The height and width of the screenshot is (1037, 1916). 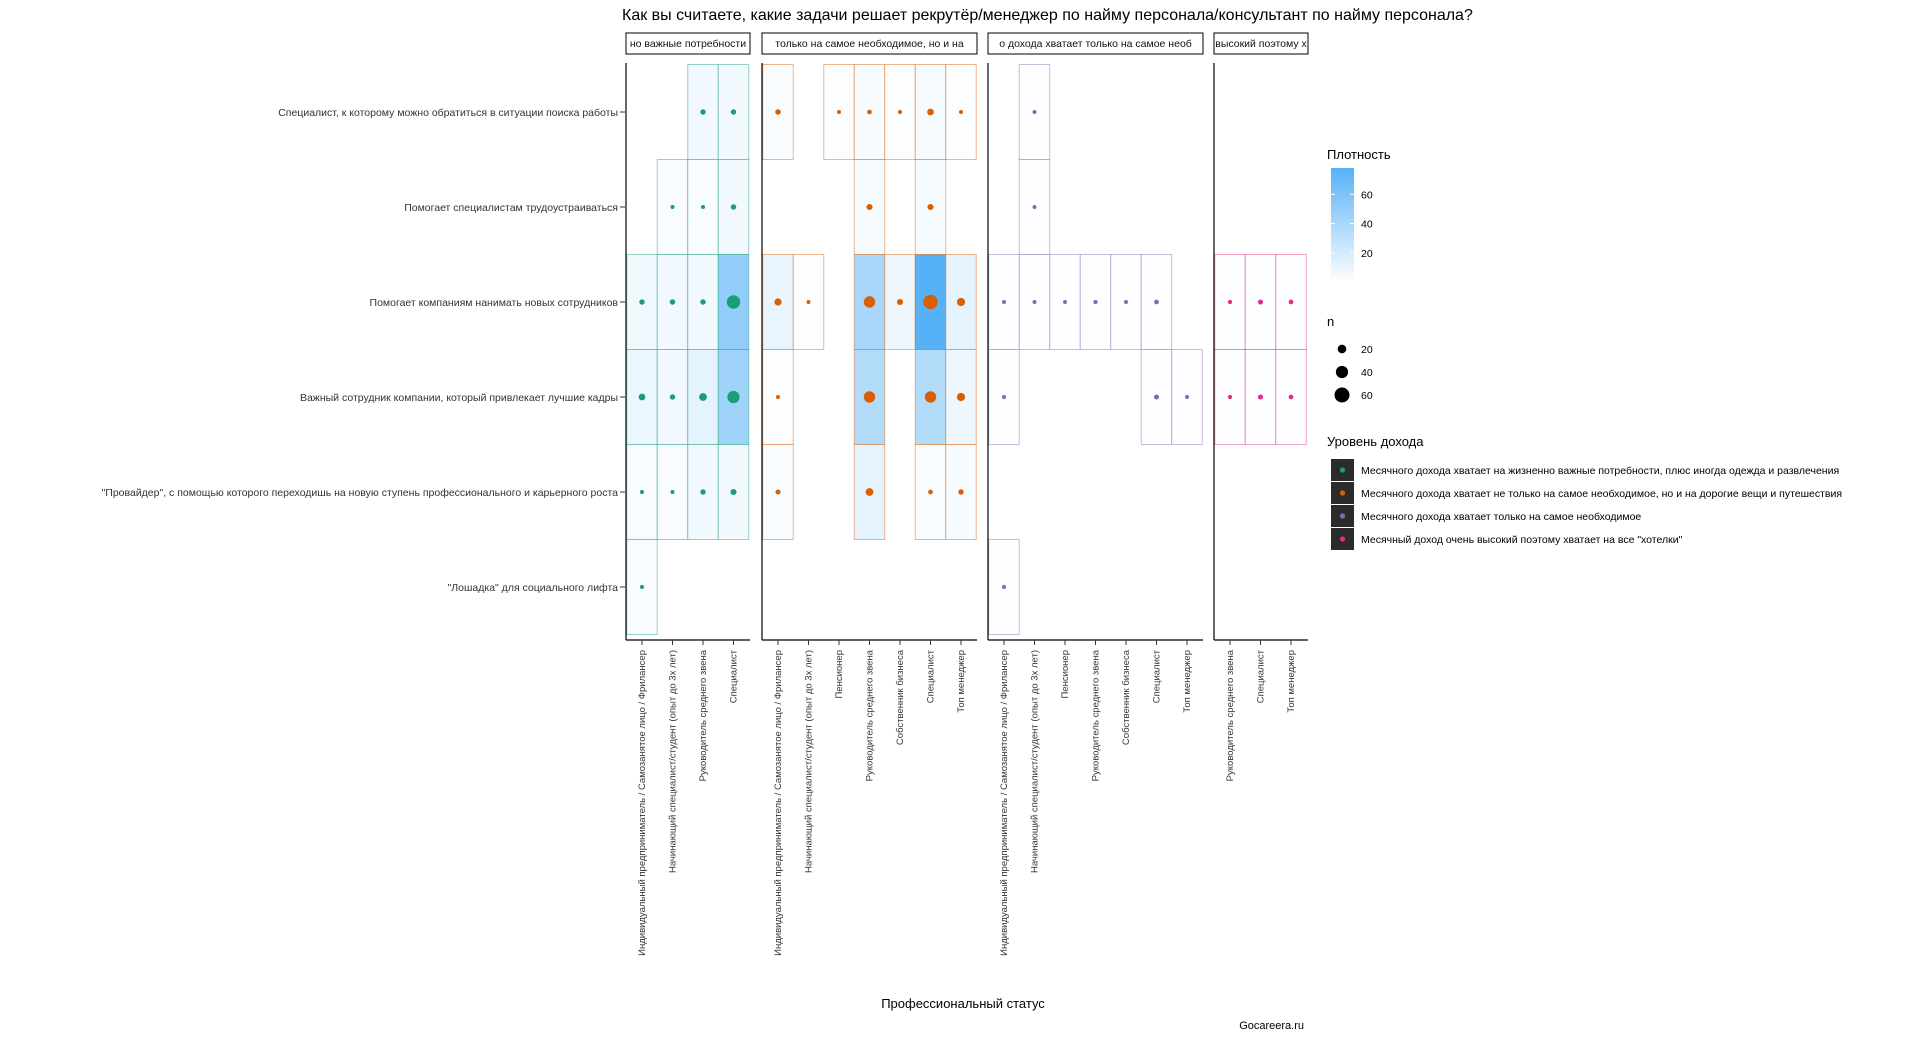 I want to click on density-legend-title: Плотность, so click(x=1359, y=154).